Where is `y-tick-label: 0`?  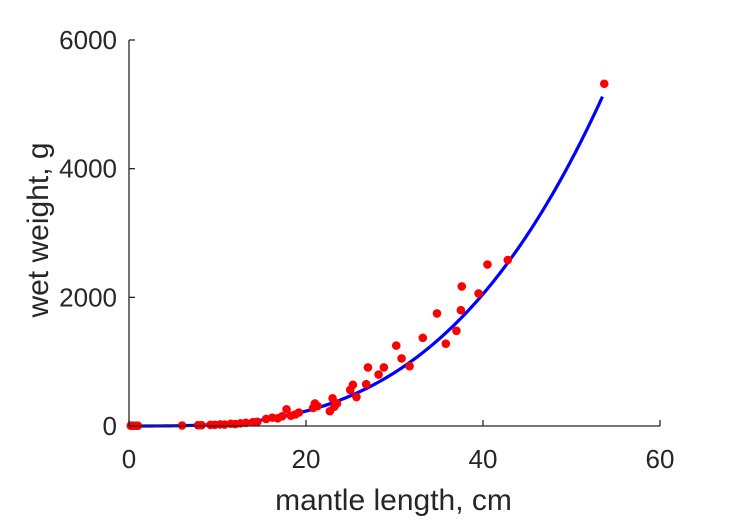
y-tick-label: 0 is located at coordinates (110, 426).